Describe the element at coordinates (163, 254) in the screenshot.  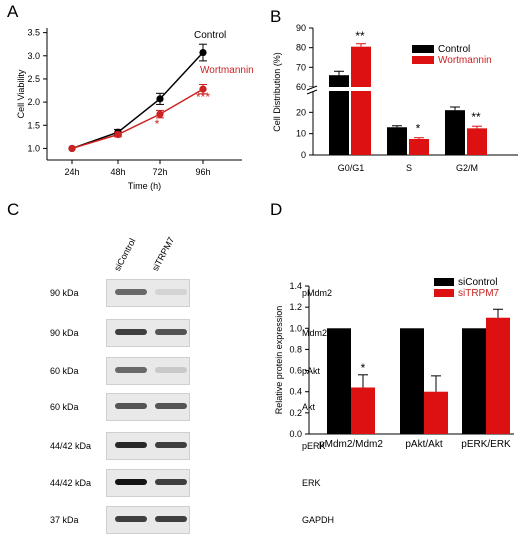
I see `lane-label-sitrpm7: siTRPM7` at that location.